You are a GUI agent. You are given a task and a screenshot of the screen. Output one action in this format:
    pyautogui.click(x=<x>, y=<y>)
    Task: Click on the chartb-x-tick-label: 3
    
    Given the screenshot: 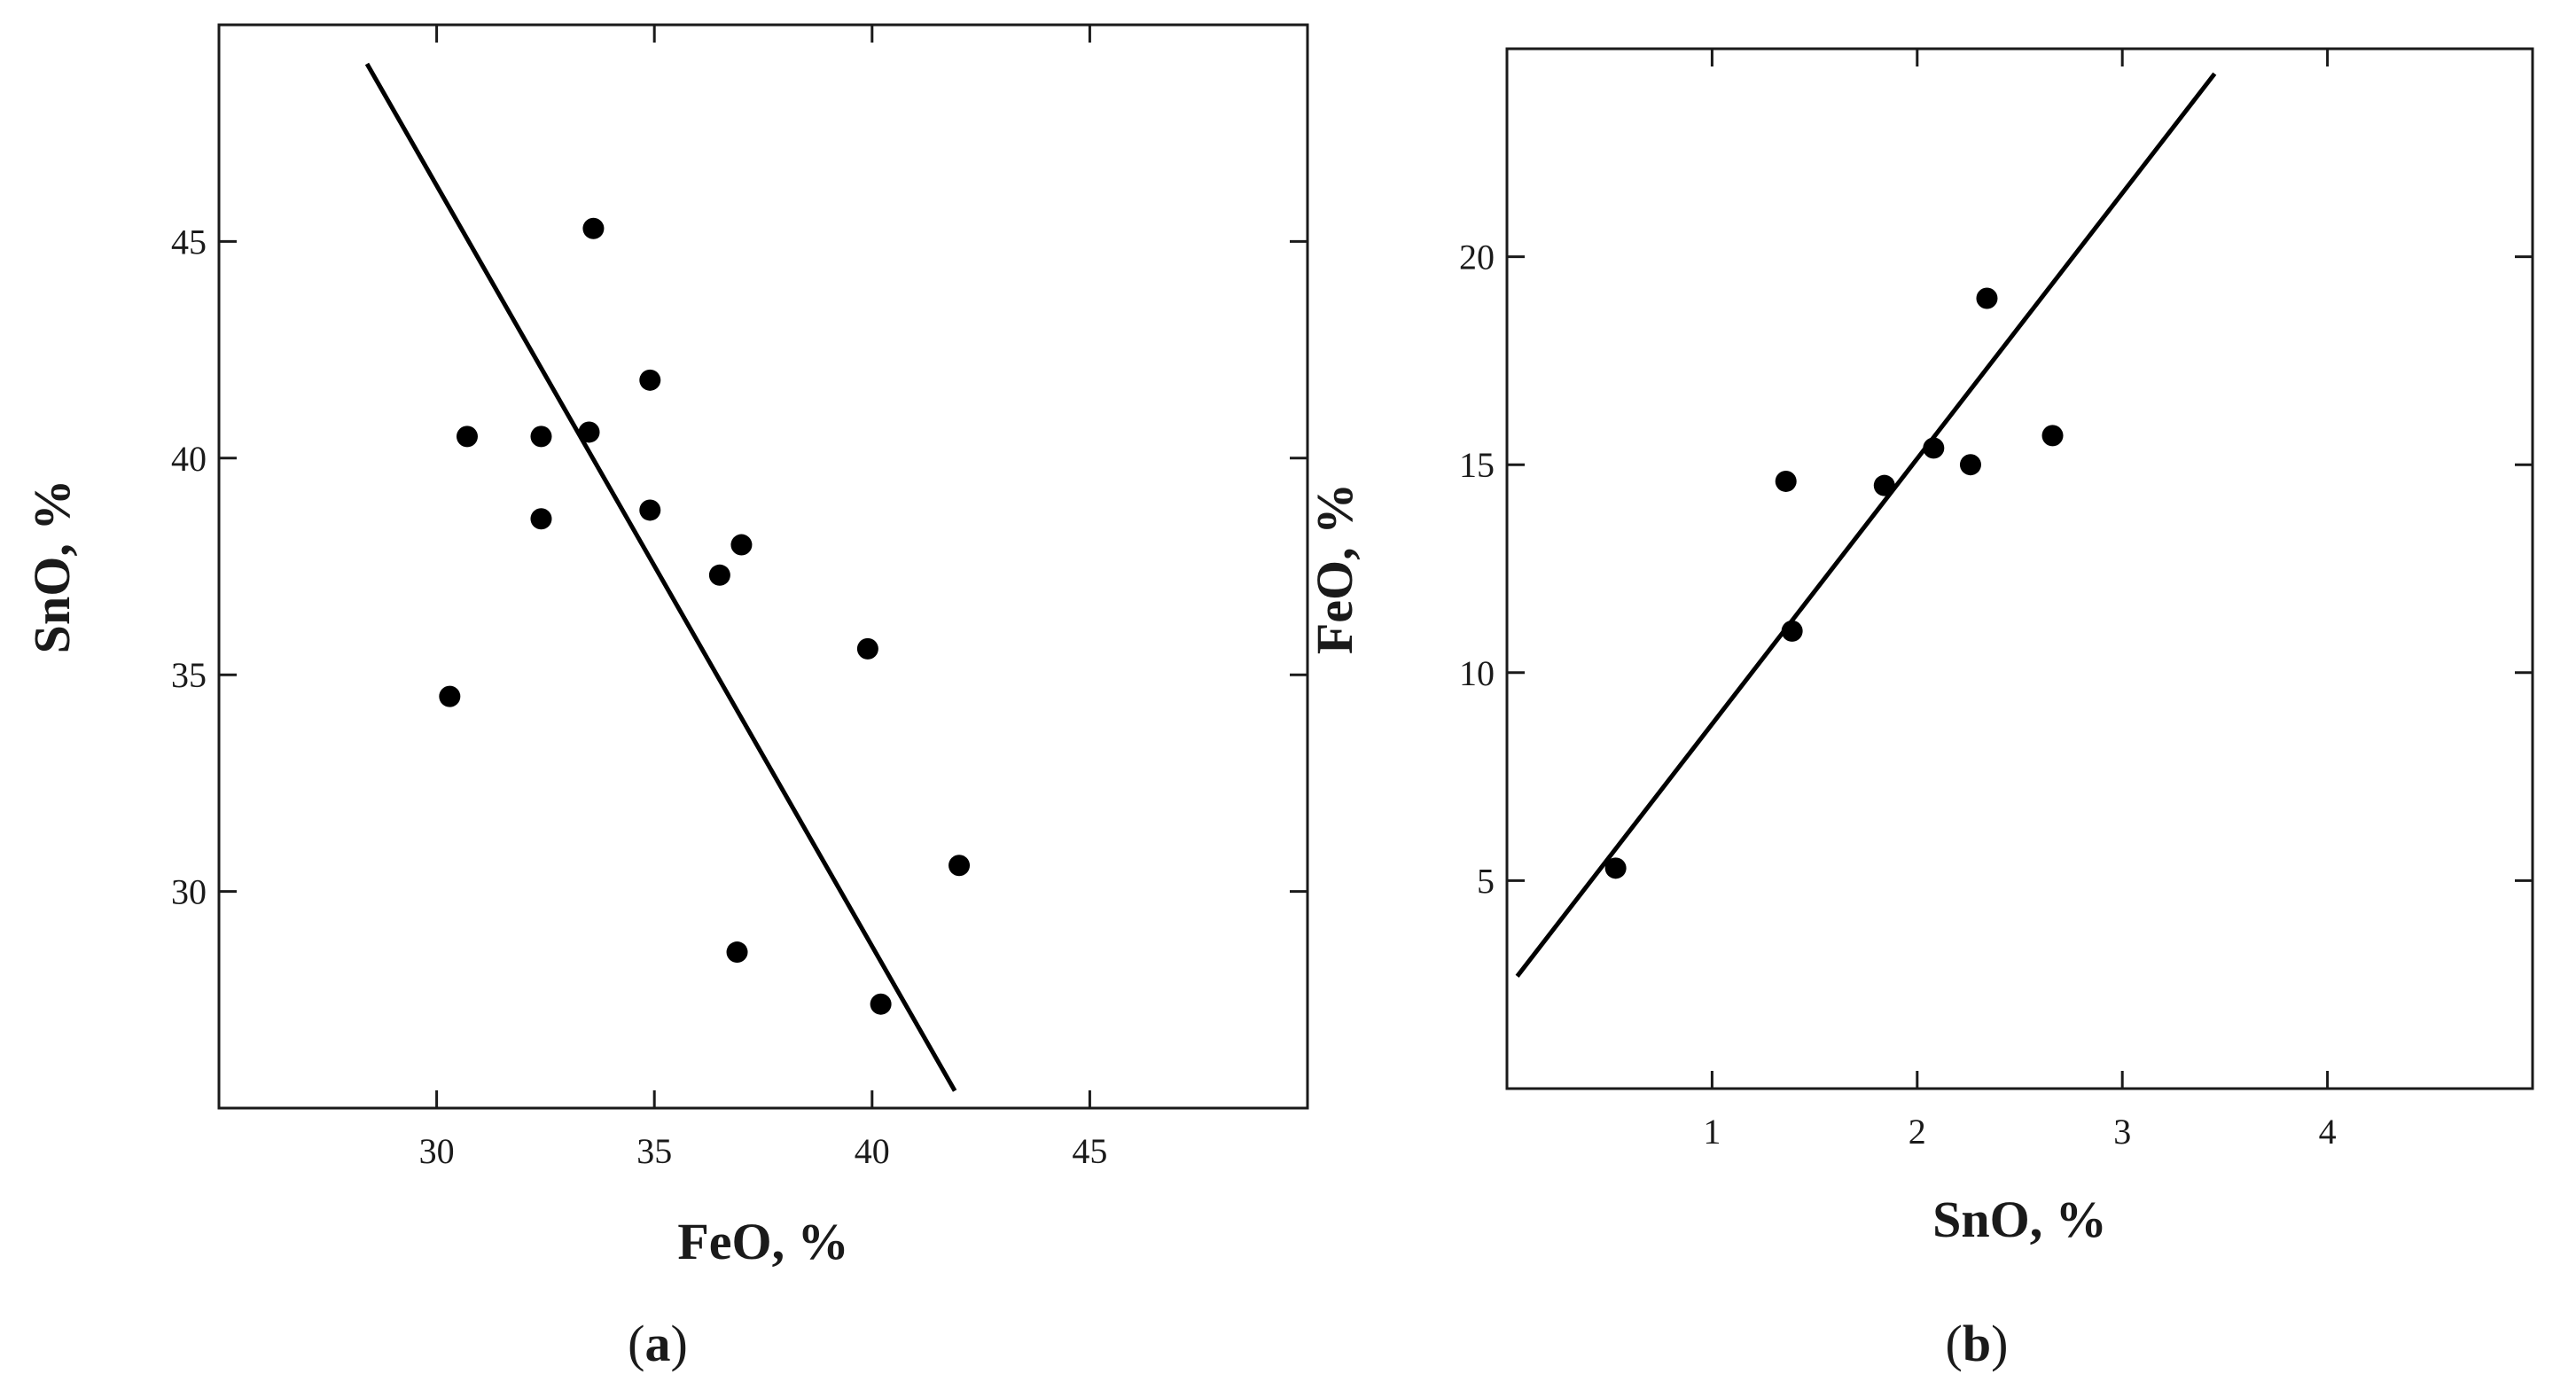 What is the action you would take?
    pyautogui.click(x=2122, y=1132)
    